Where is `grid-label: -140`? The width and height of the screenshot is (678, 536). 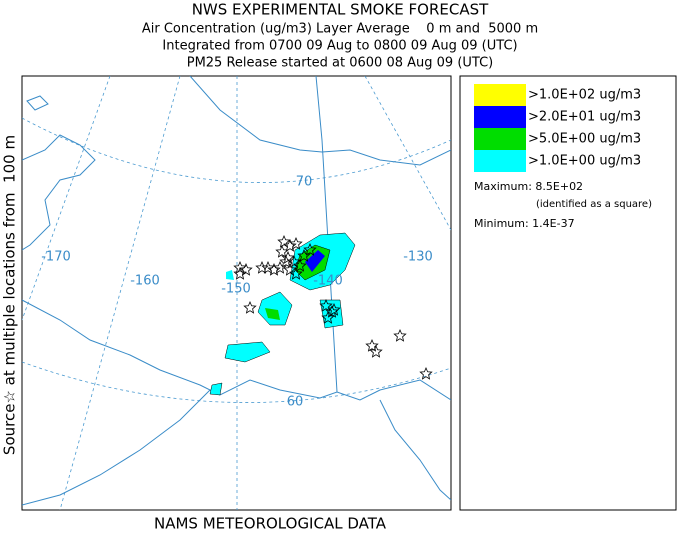
grid-label: -140 is located at coordinates (328, 281).